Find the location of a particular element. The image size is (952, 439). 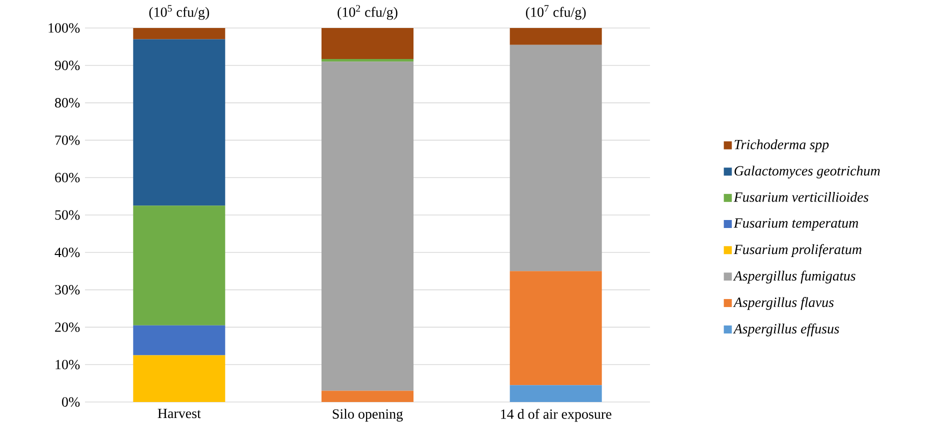

y-tick-label: 90% is located at coordinates (67, 65).